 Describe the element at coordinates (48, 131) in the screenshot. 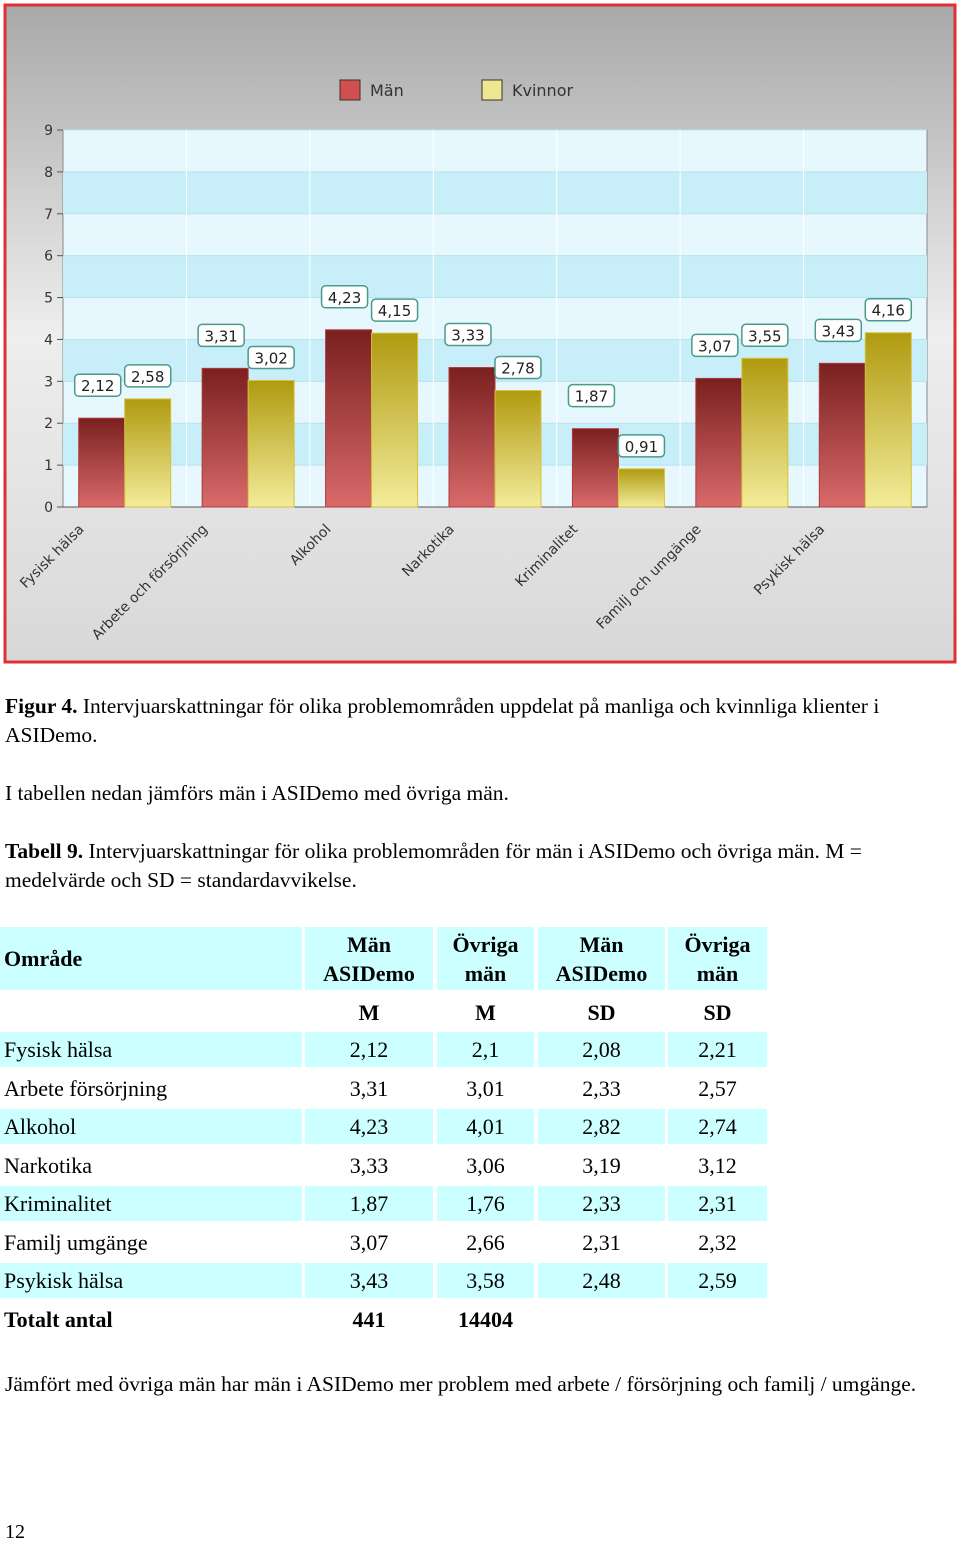

I see `y-tick-label: 9` at that location.